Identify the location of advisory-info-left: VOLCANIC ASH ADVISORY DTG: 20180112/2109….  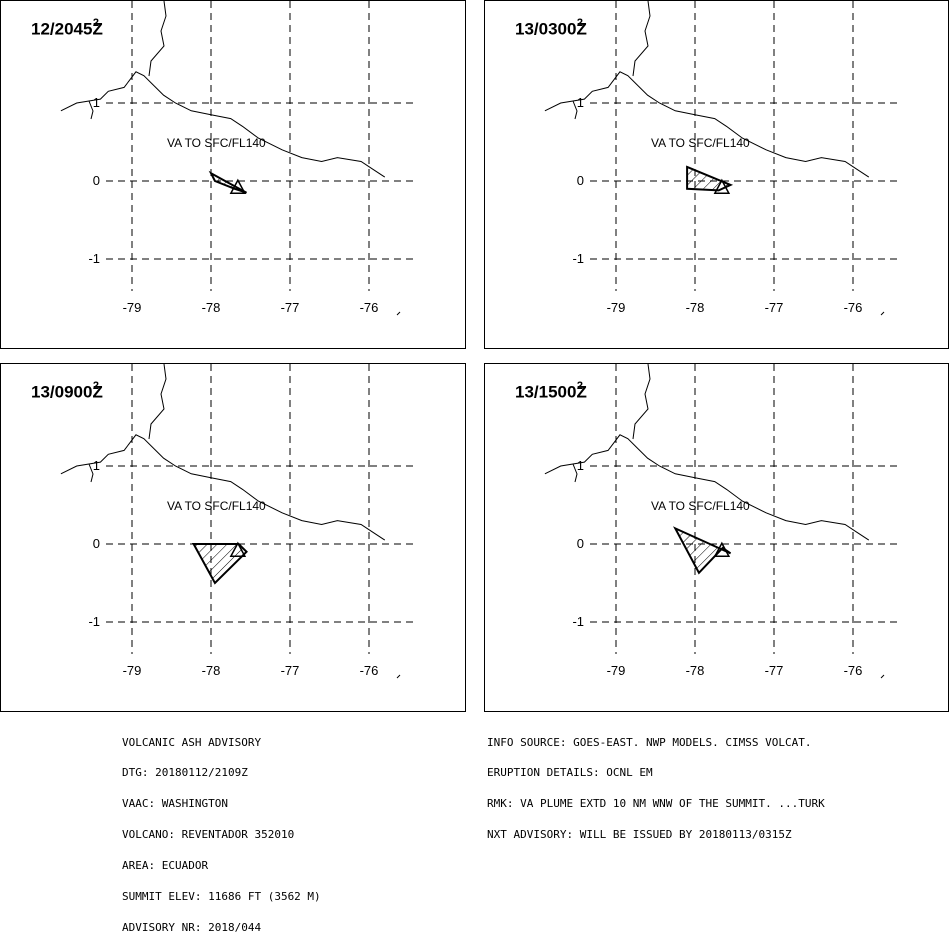
(221, 830).